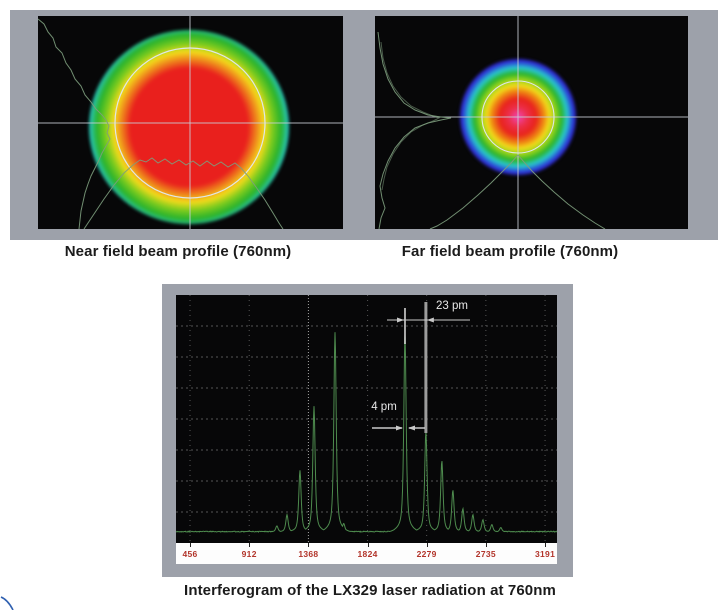 Image resolution: width=721 pixels, height=610 pixels. I want to click on linewidth-annotation-label: 4 pm, so click(384, 407).